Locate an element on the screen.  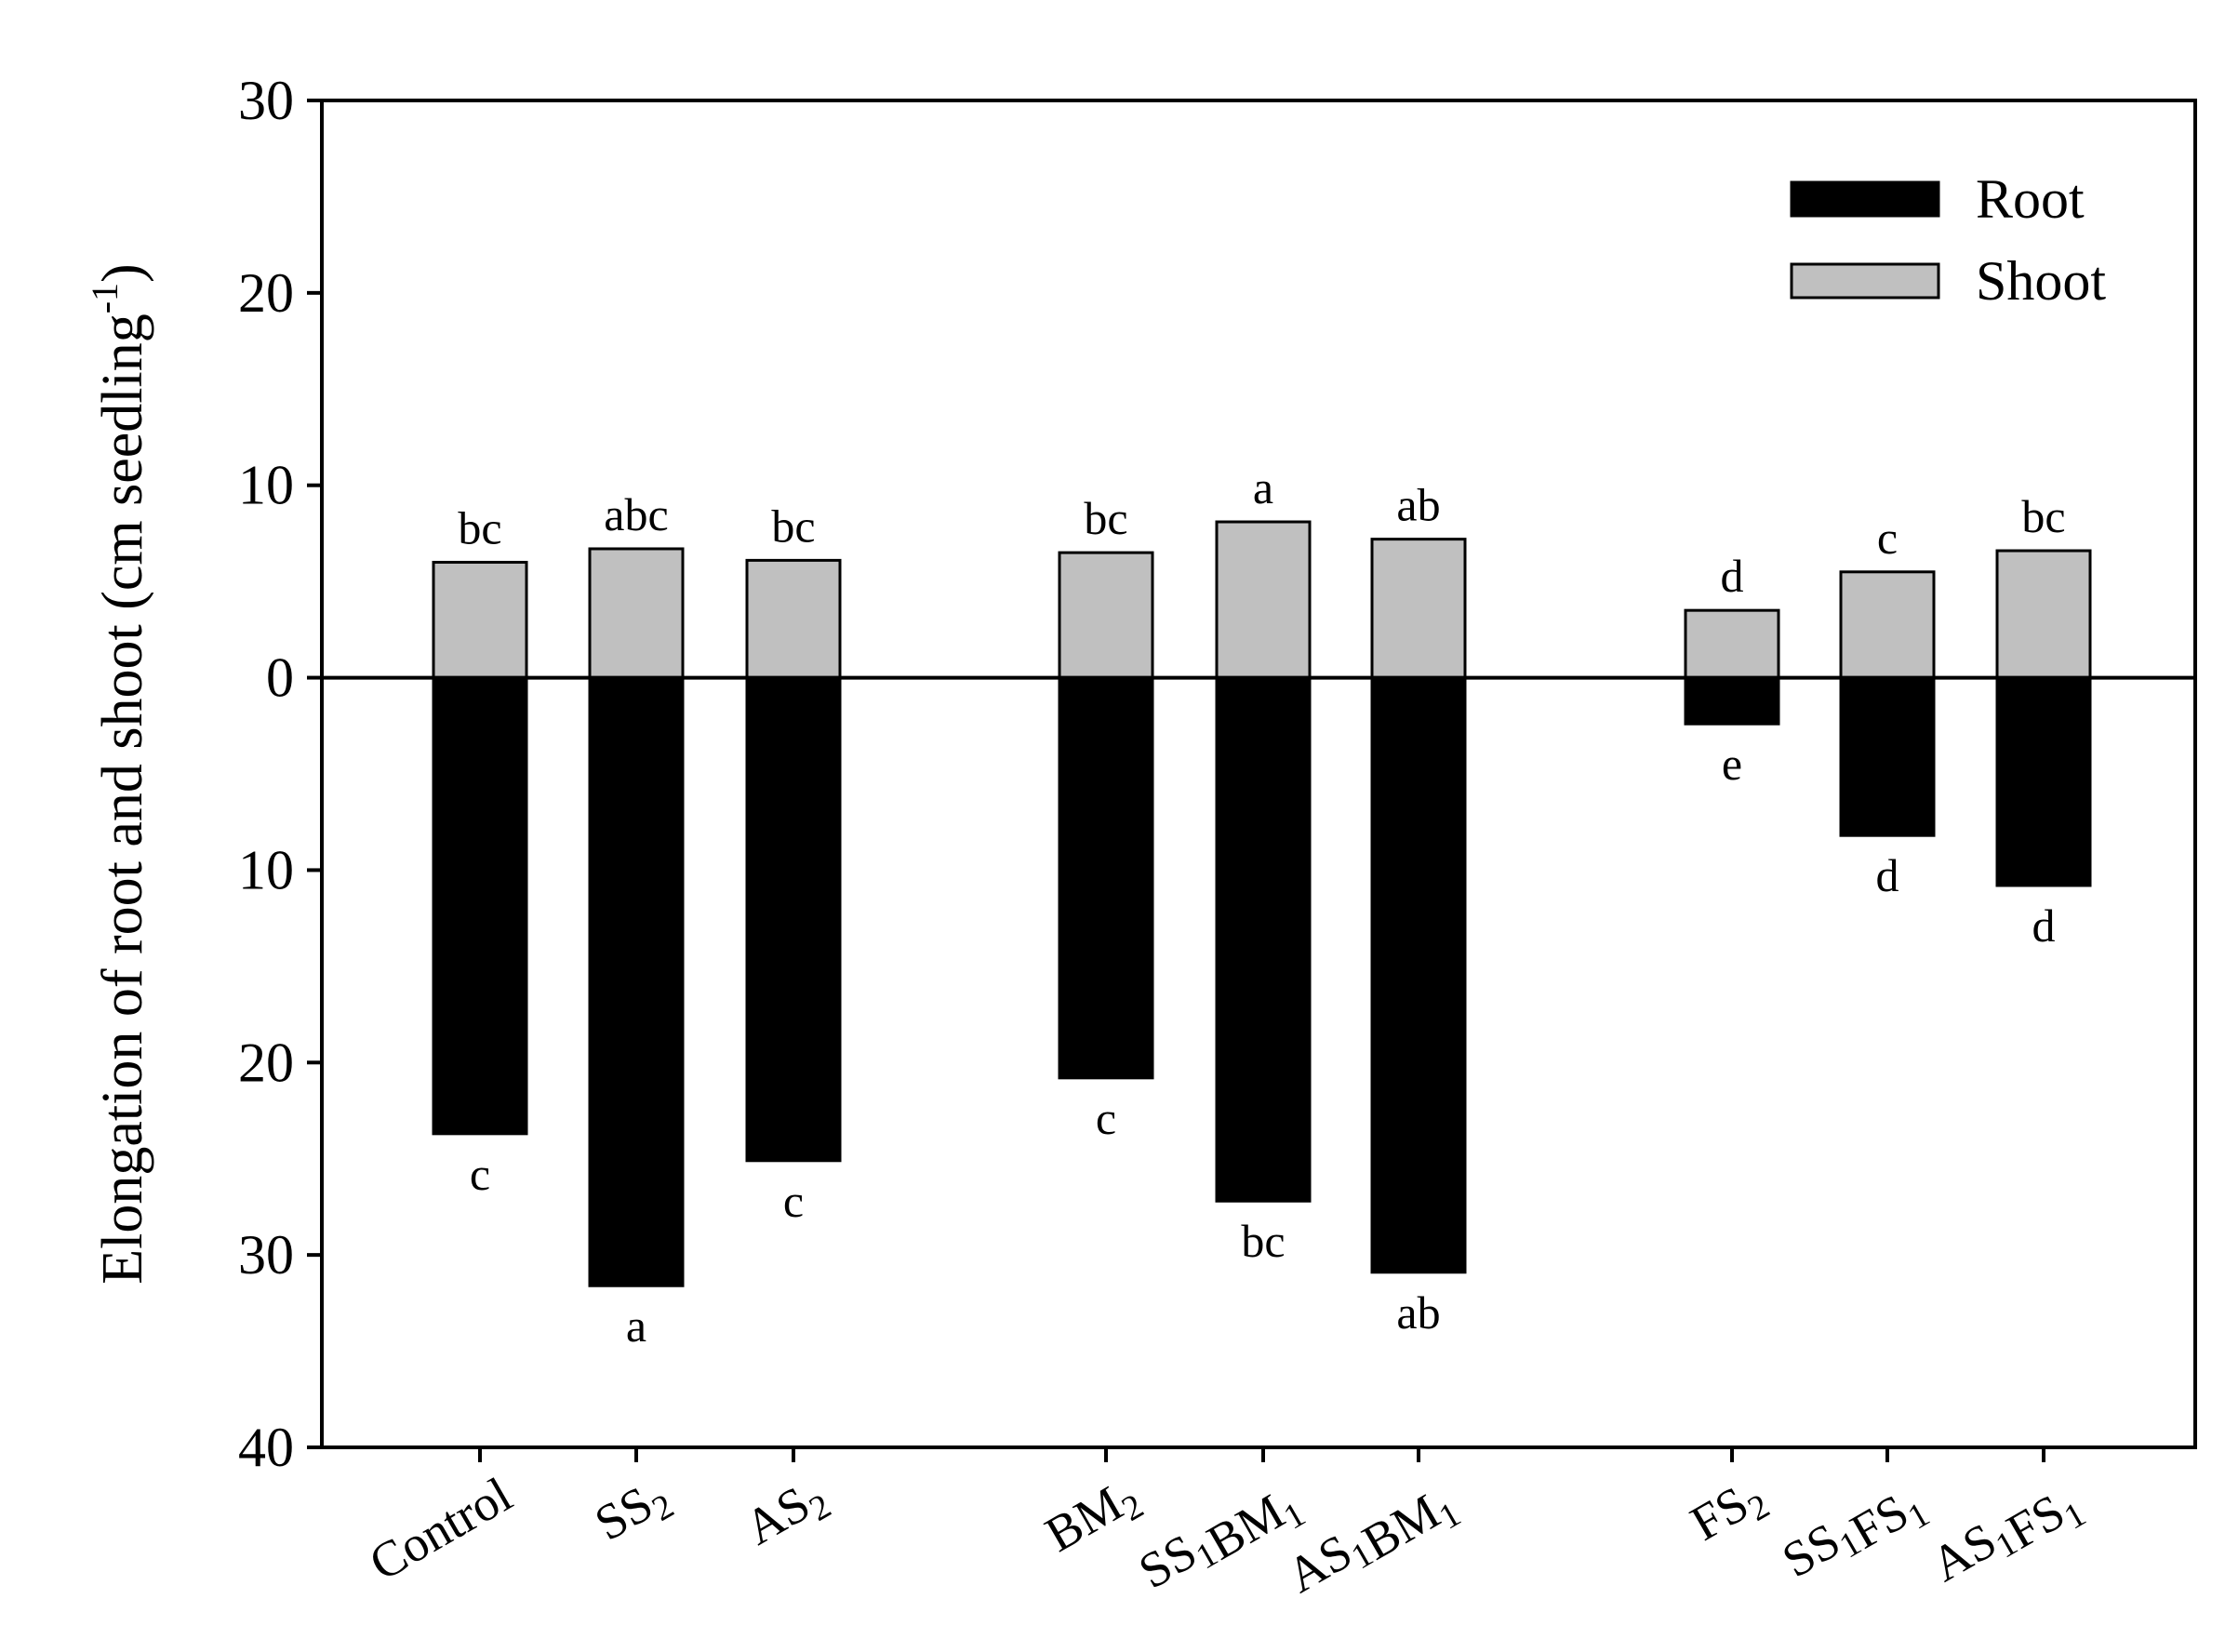
shoot-bar-FS2 is located at coordinates (1732, 644).